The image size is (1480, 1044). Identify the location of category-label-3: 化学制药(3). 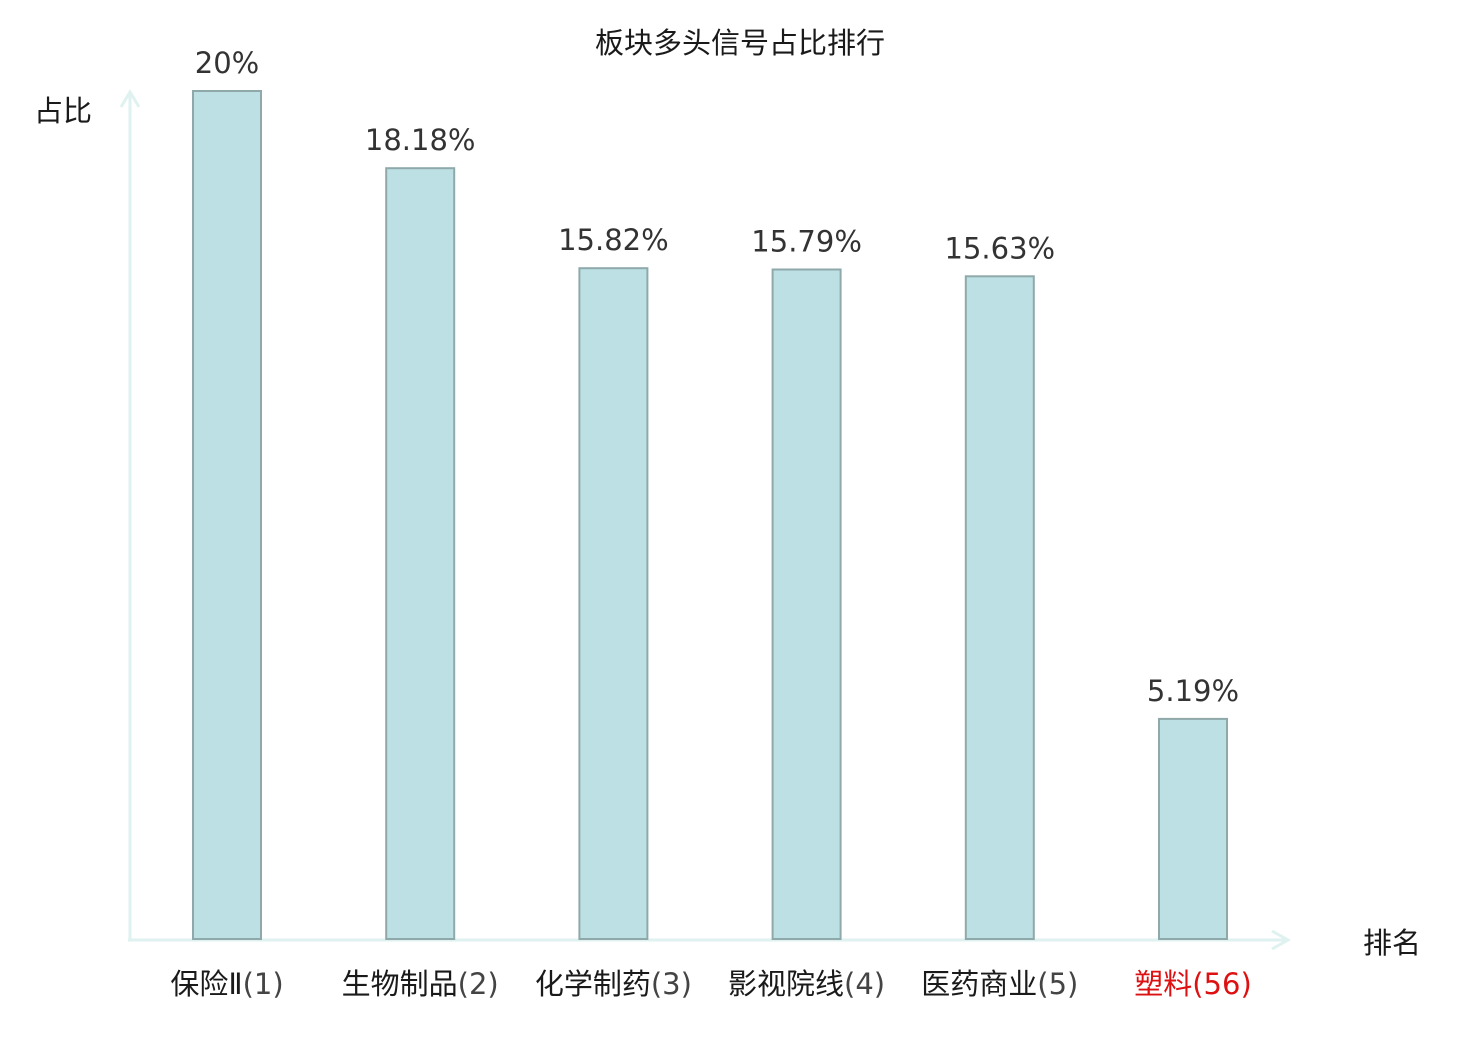
(613, 984).